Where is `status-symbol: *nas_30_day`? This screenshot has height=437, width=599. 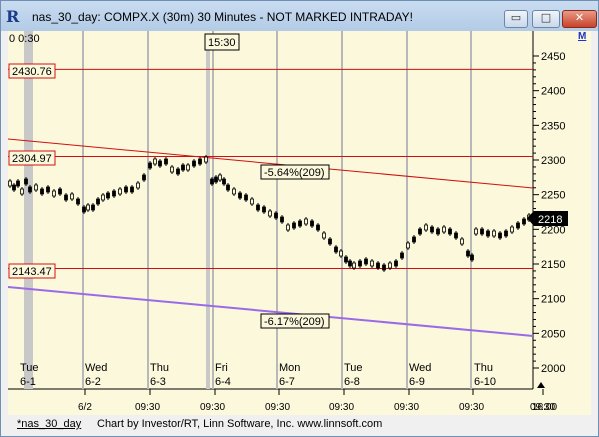 status-symbol: *nas_30_day is located at coordinates (49, 424).